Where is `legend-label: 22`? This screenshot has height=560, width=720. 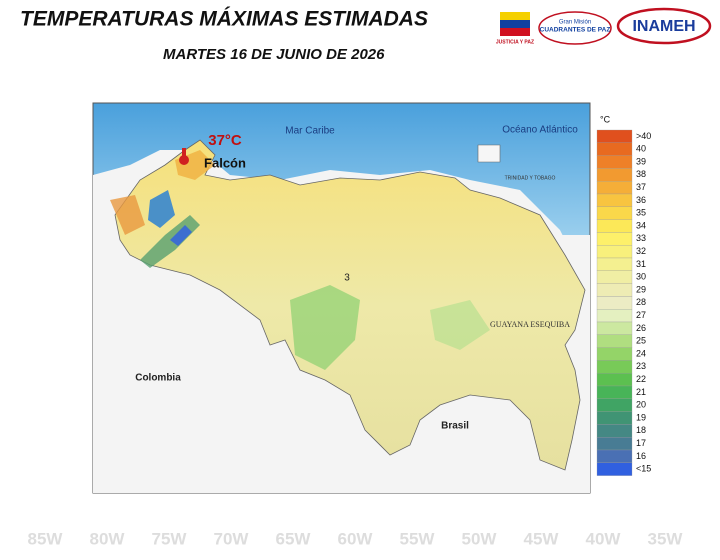
legend-label: 22 is located at coordinates (641, 379).